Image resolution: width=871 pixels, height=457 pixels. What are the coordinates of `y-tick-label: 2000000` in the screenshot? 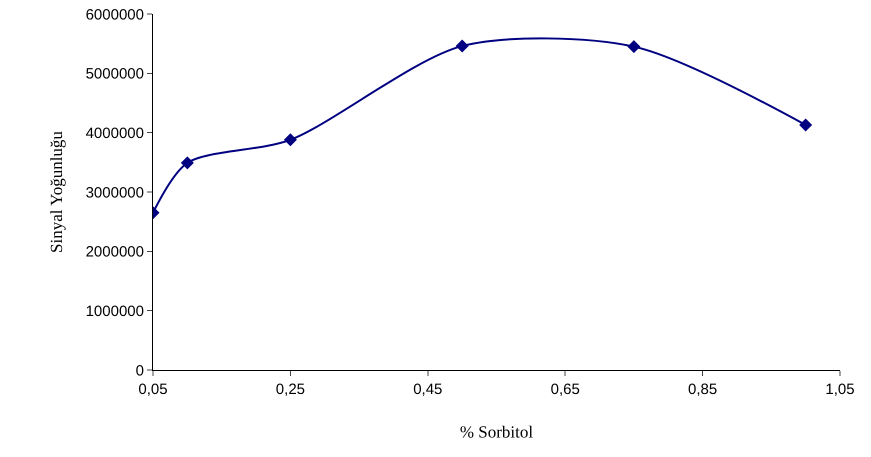 It's located at (115, 252).